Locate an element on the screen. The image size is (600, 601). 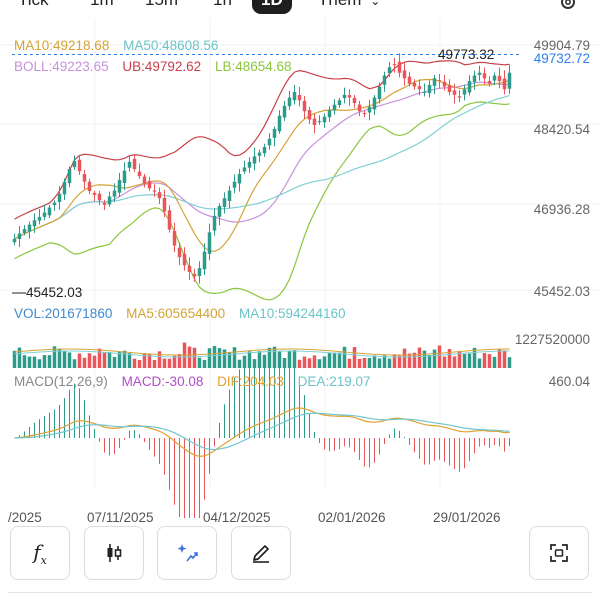
tab-1m: 1m is located at coordinates (102, 5).